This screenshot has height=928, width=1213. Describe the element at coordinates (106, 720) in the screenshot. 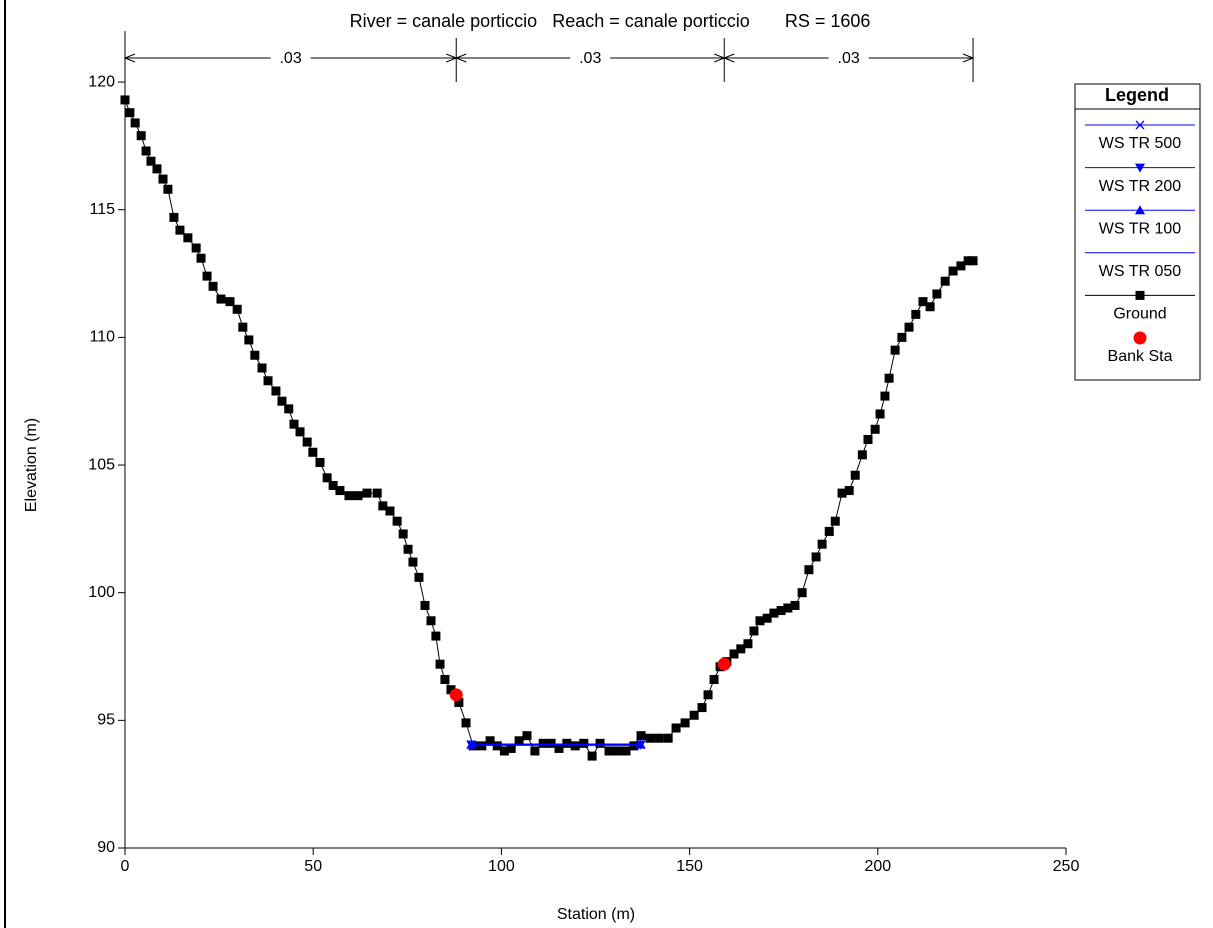

I see `y-tick-label: 95` at that location.